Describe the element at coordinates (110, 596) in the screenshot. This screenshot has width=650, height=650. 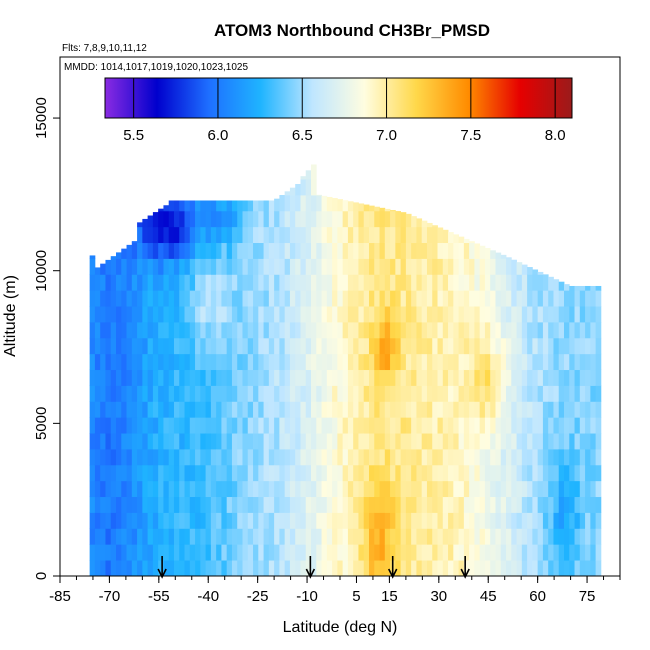
I see `x-tick-label: -70` at that location.